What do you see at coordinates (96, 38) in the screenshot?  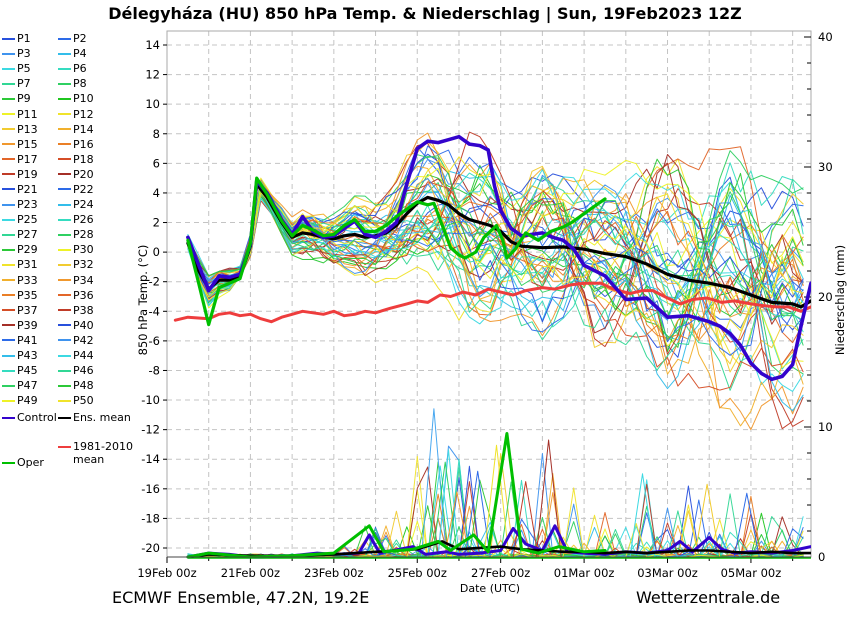 I see `legend-item-p2: P2` at bounding box center [96, 38].